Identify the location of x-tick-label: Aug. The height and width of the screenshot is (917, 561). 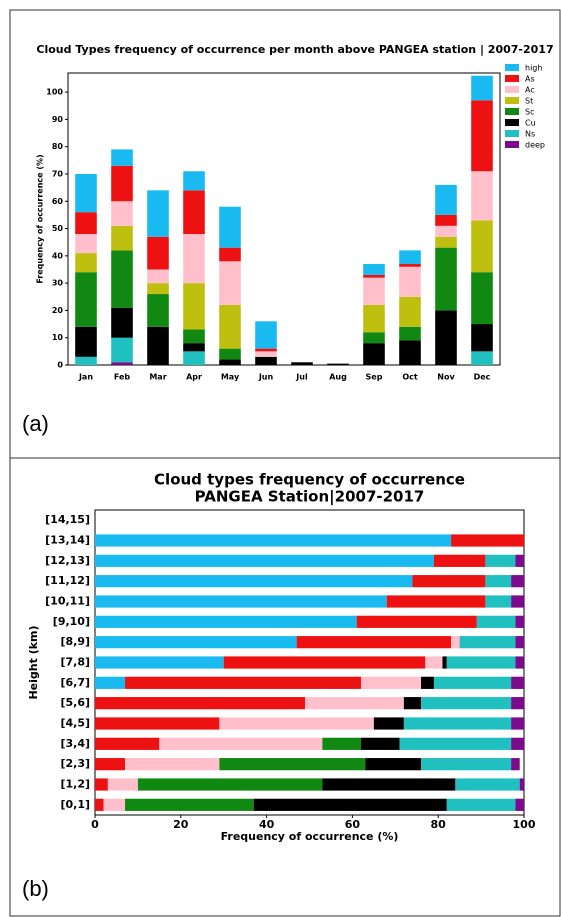
(338, 377).